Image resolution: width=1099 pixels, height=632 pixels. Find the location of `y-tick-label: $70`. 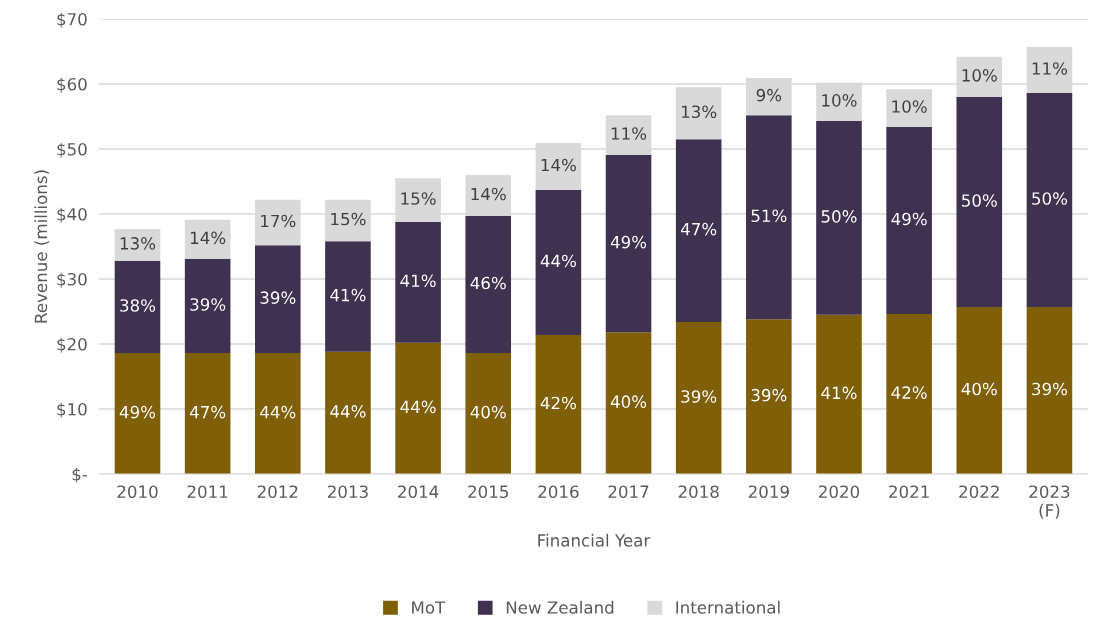

y-tick-label: $70 is located at coordinates (72, 20).